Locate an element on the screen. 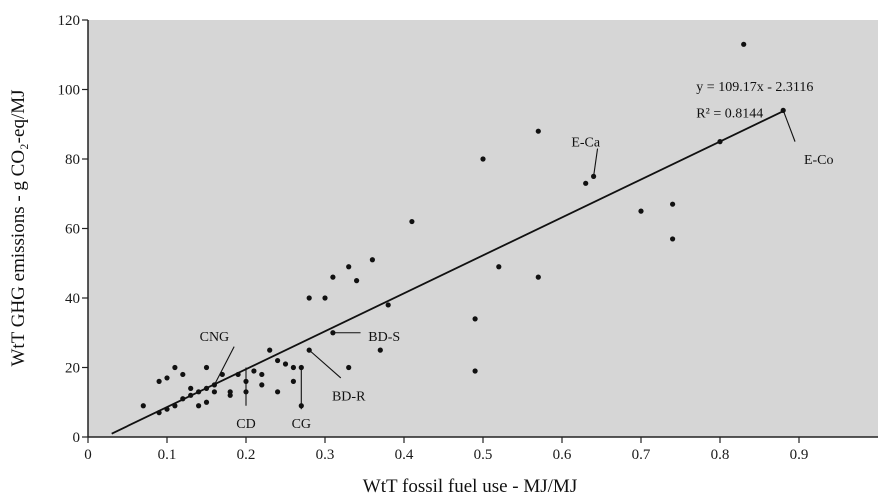 This screenshot has height=503, width=883. y-tick-label: 60 is located at coordinates (72, 230).